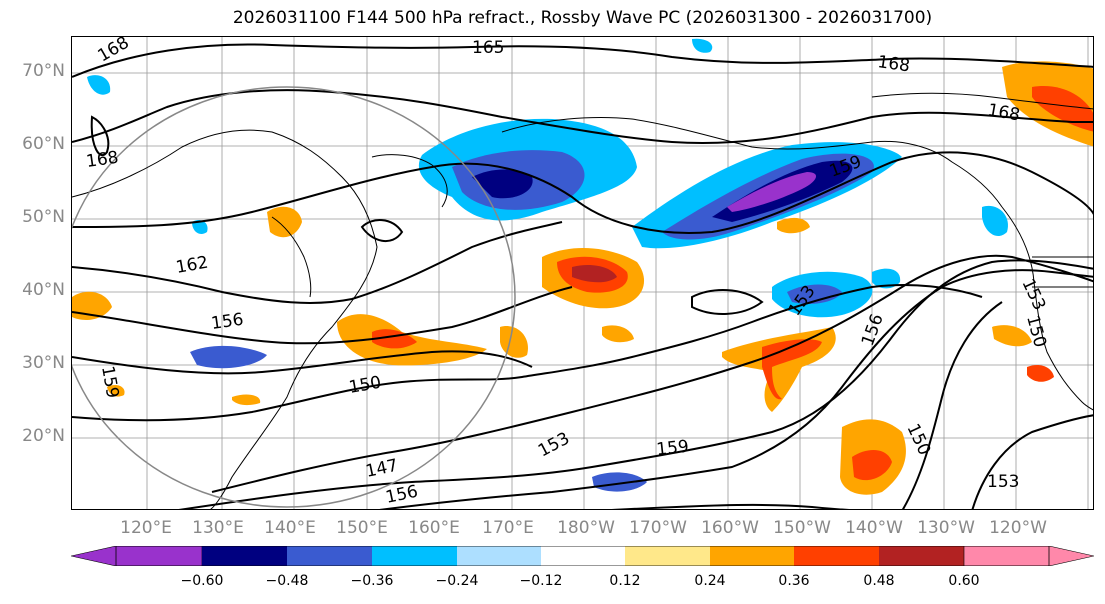 This screenshot has height=604, width=1105. Describe the element at coordinates (372, 581) in the screenshot. I see `colorbar-tick: −0.36` at that location.